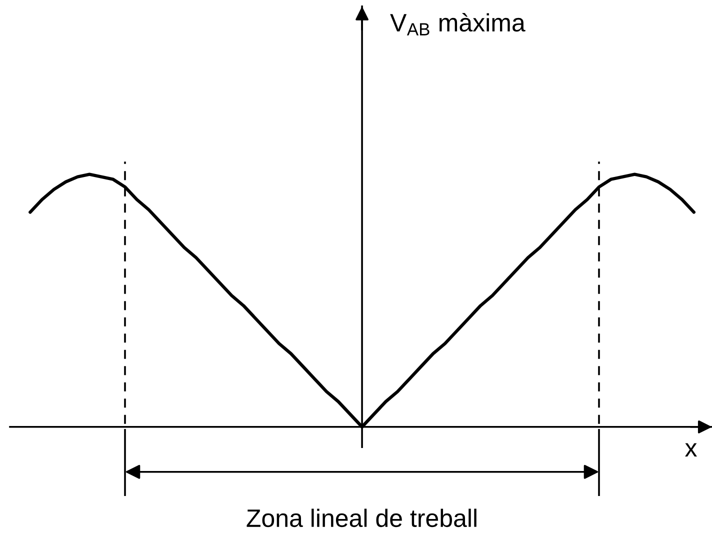  Describe the element at coordinates (691, 449) in the screenshot. I see `x-axis-title: x` at that location.